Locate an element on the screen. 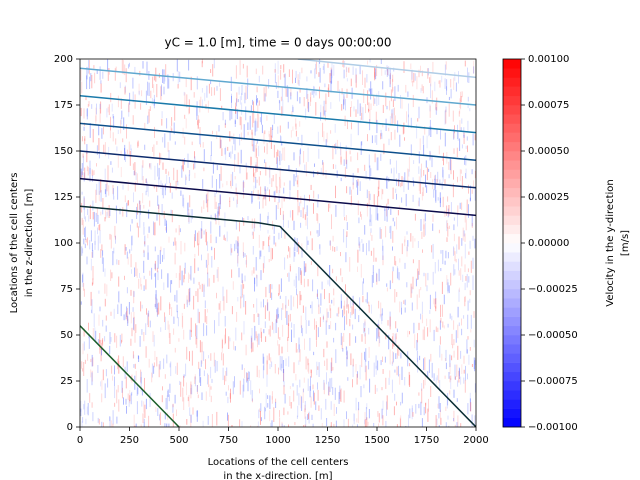 The height and width of the screenshot is (480, 640). y-tick-label: 75 is located at coordinates (66, 289).